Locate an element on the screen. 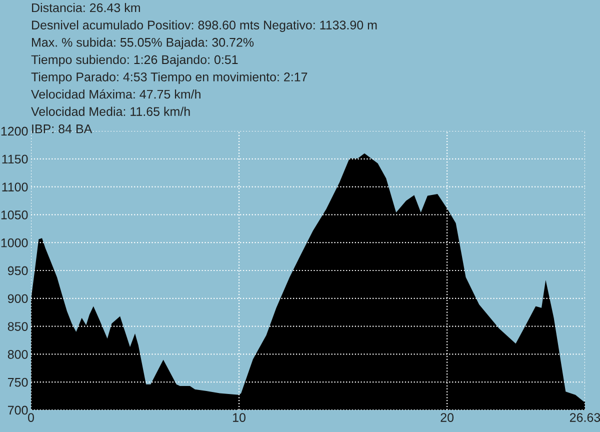 The width and height of the screenshot is (600, 432). text: Desnivel acumulado Positiov: 898.60 mts Negativo: 1133.90 m is located at coordinates (204, 26).